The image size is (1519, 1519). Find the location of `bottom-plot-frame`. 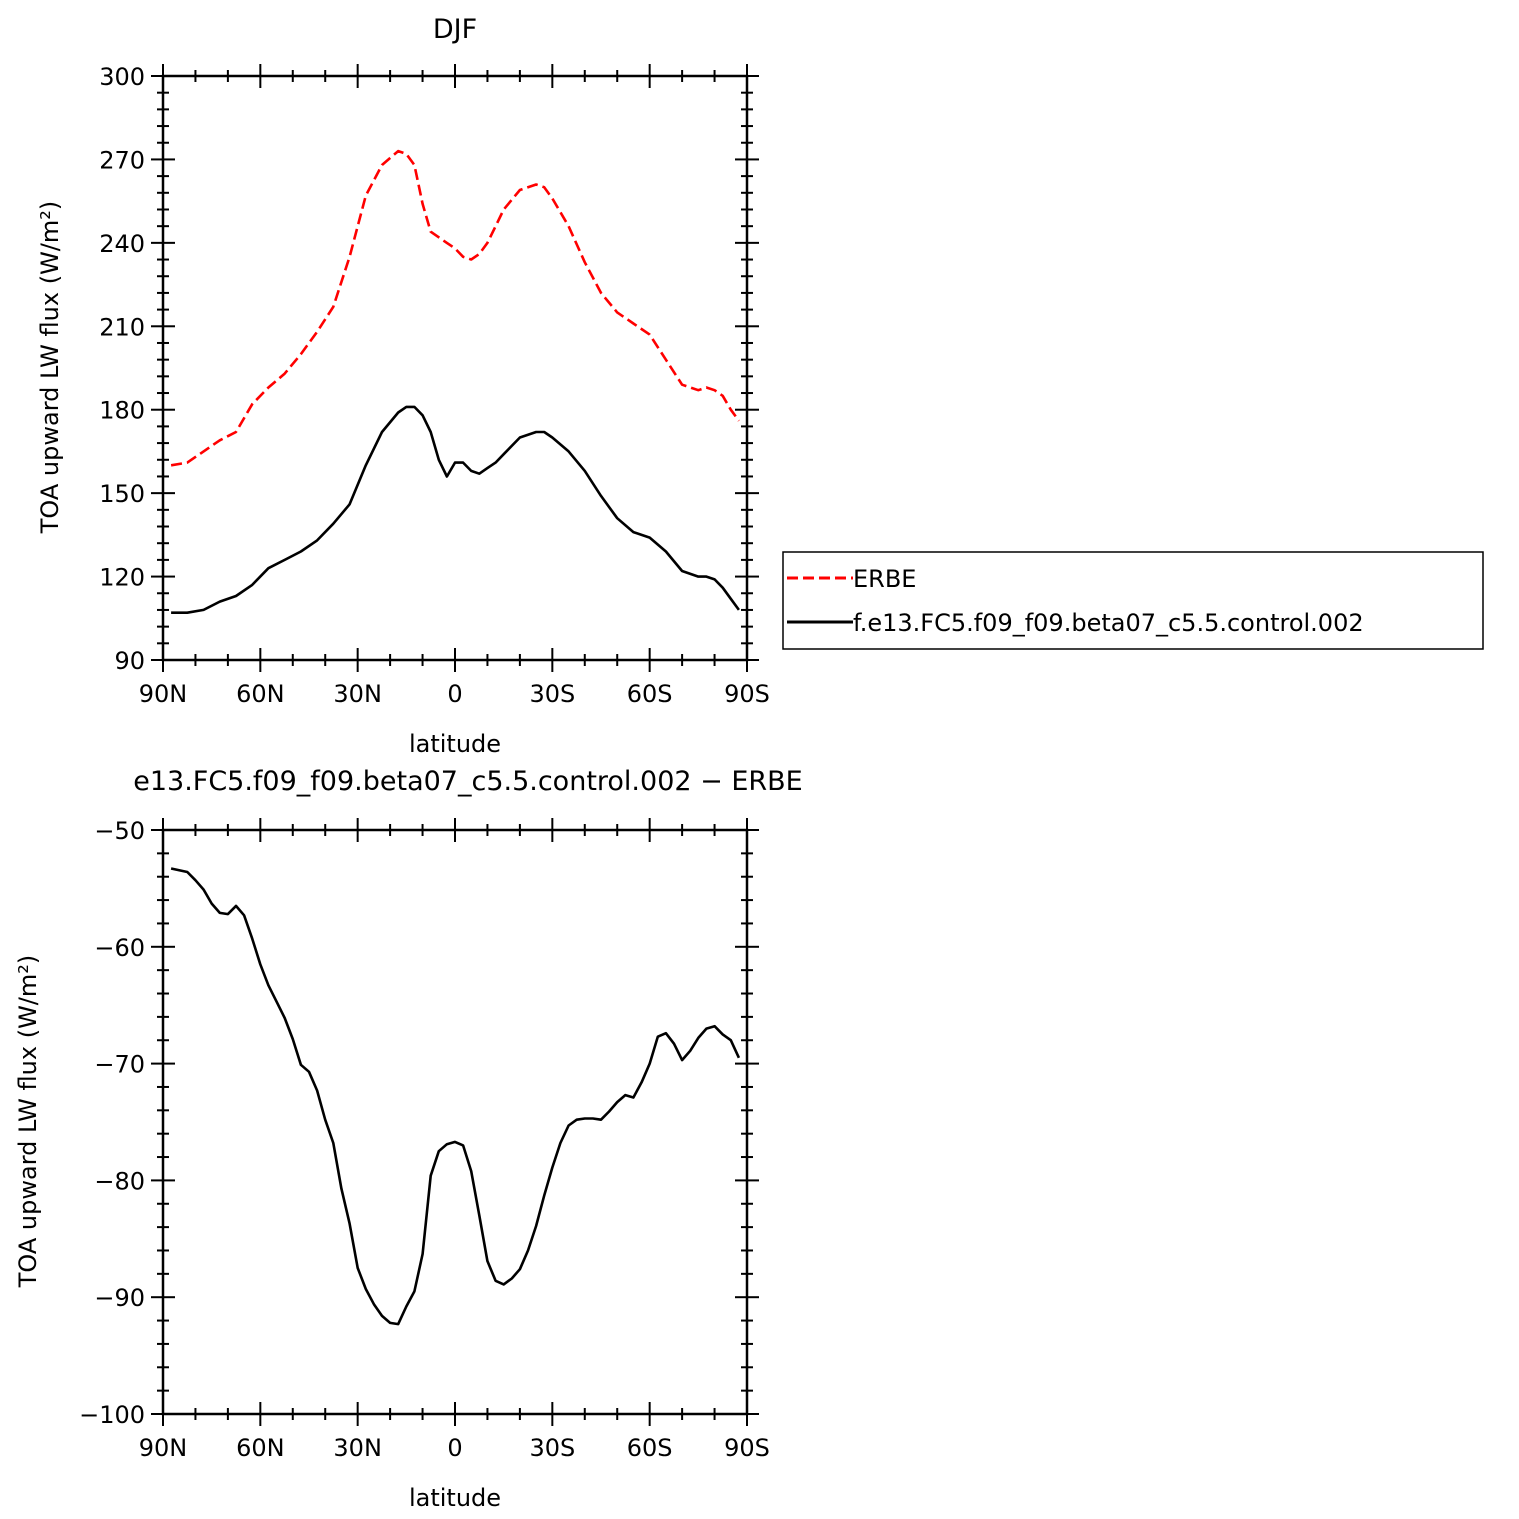

bottom-plot-frame is located at coordinates (455, 1122).